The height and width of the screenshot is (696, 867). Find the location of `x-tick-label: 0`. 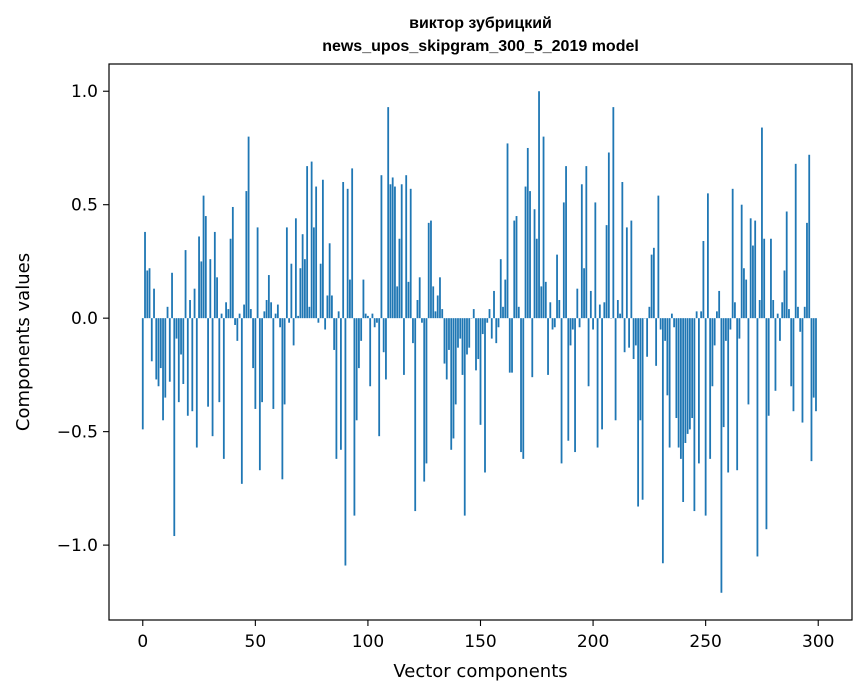

x-tick-label: 0 is located at coordinates (142, 642).